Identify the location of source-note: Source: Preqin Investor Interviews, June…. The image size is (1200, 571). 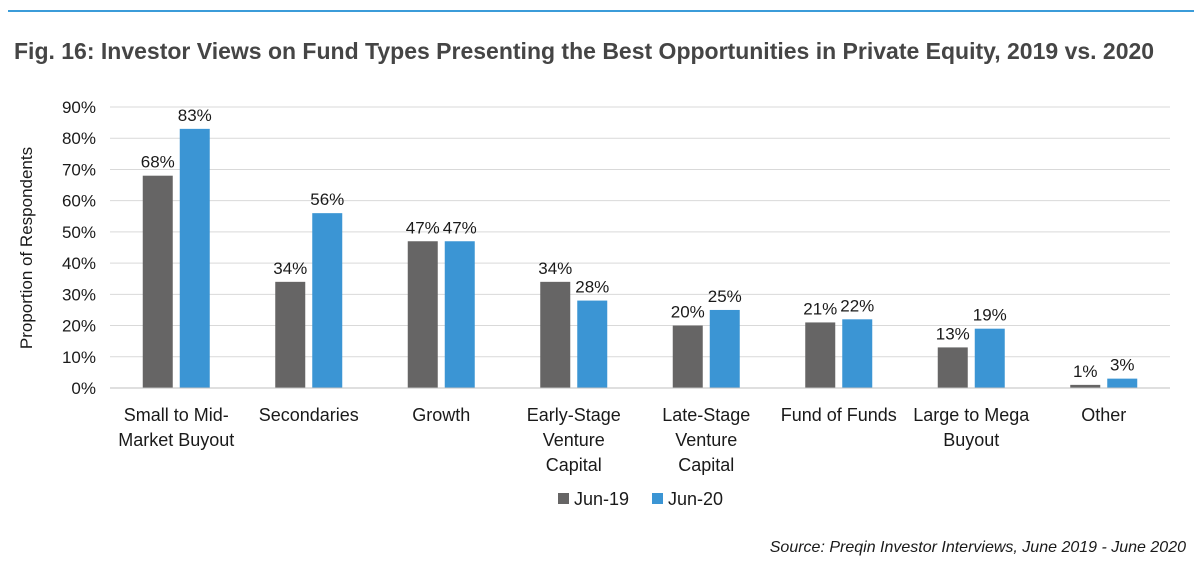
(977, 547).